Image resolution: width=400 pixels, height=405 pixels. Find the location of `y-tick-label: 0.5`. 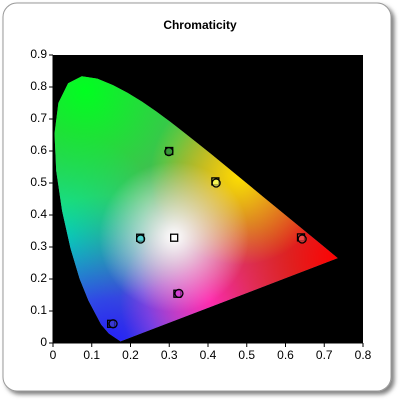

y-tick-label: 0.5 is located at coordinates (38, 182).